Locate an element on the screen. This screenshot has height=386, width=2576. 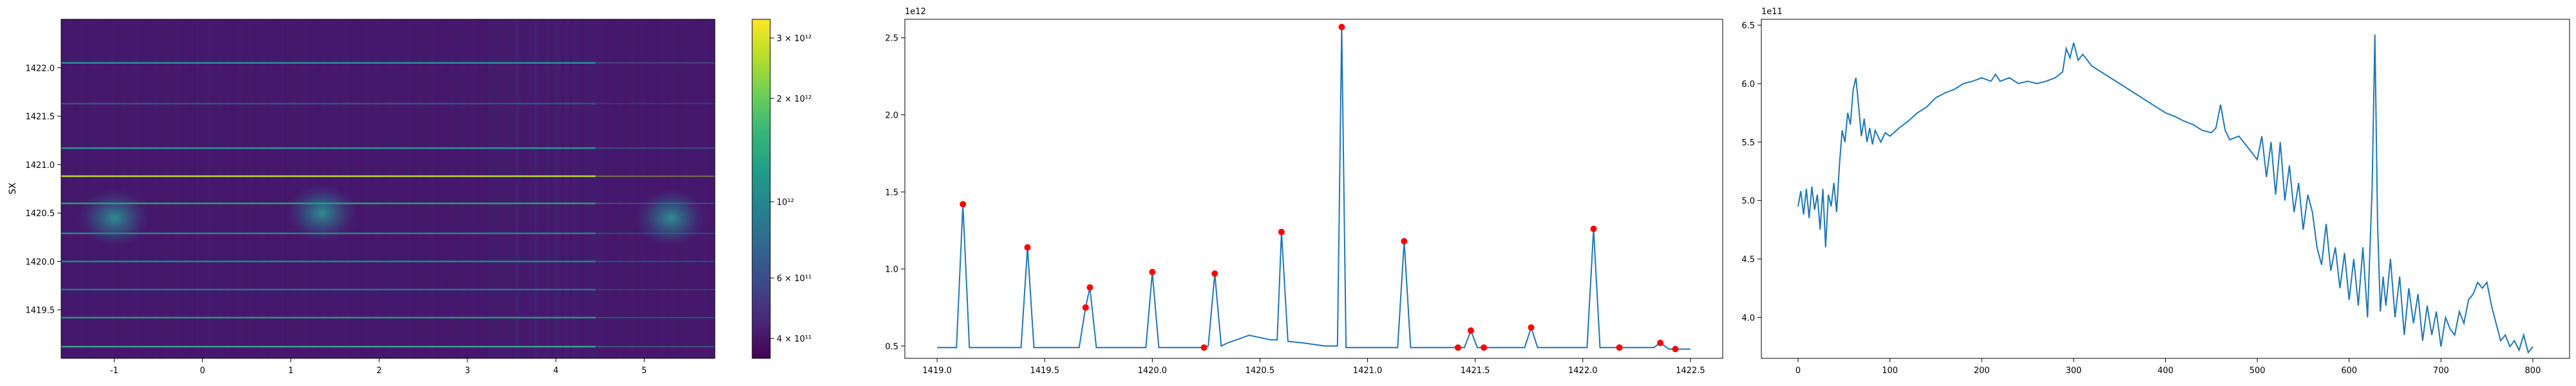
y-tick-label: 6.5 is located at coordinates (1748, 26).